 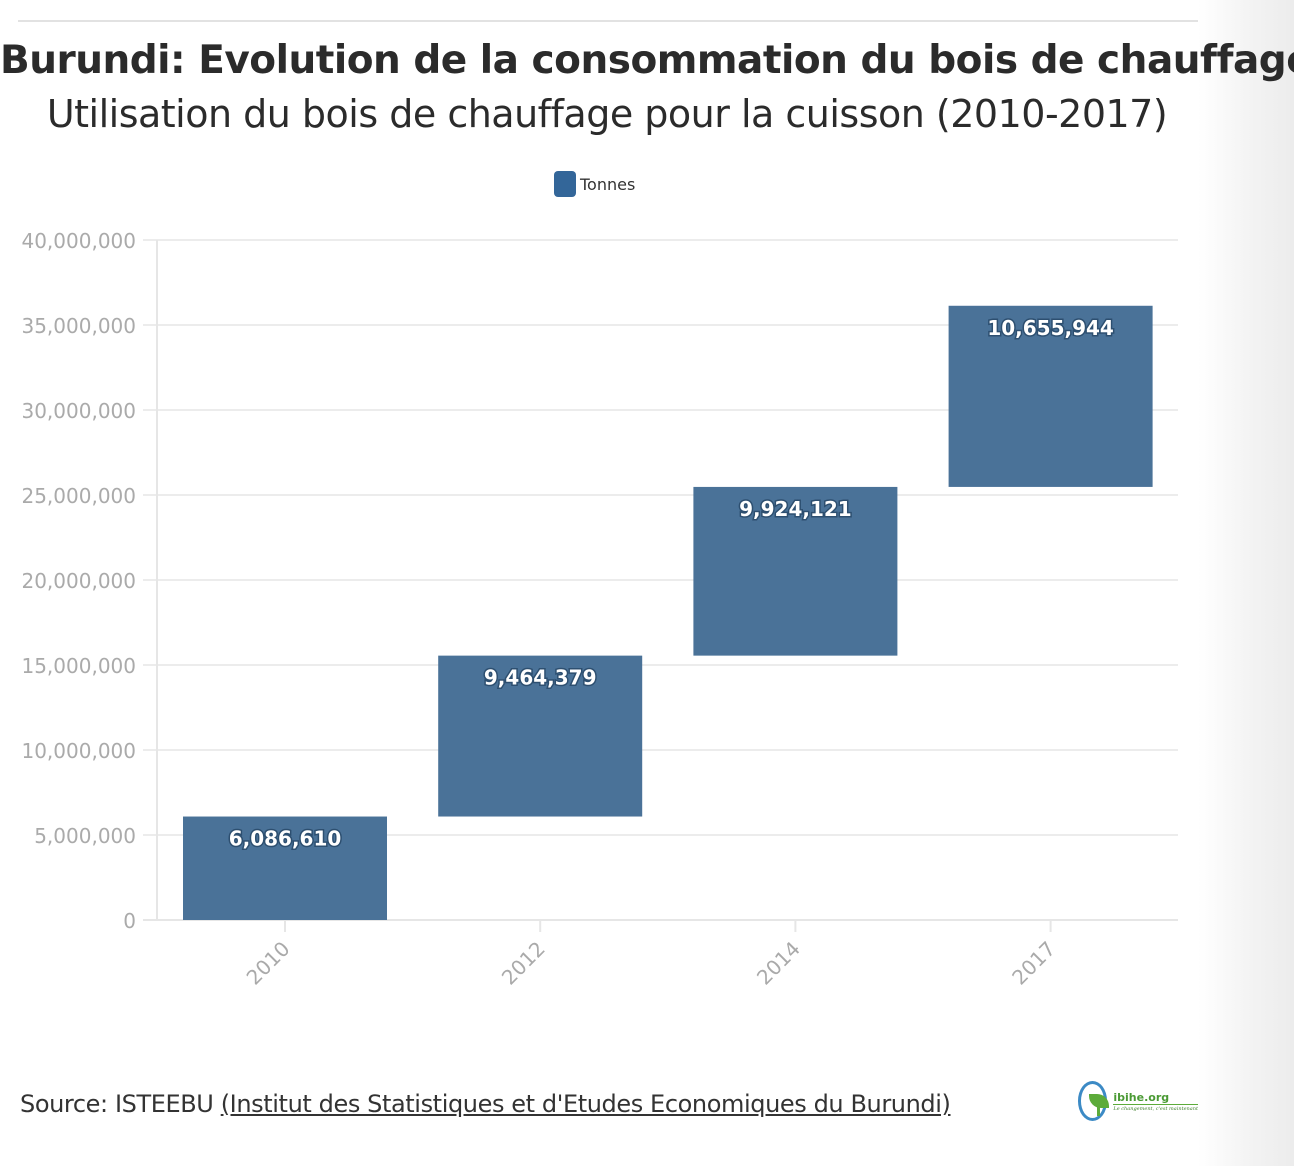 I want to click on y-tick-label: 0, so click(x=129, y=921).